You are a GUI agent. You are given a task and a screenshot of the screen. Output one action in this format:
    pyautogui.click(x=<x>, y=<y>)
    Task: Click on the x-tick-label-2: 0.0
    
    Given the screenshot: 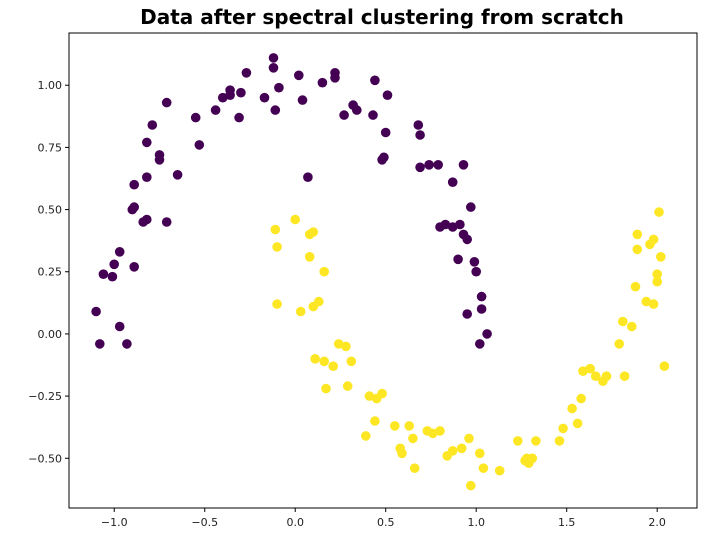 What is the action you would take?
    pyautogui.click(x=295, y=522)
    